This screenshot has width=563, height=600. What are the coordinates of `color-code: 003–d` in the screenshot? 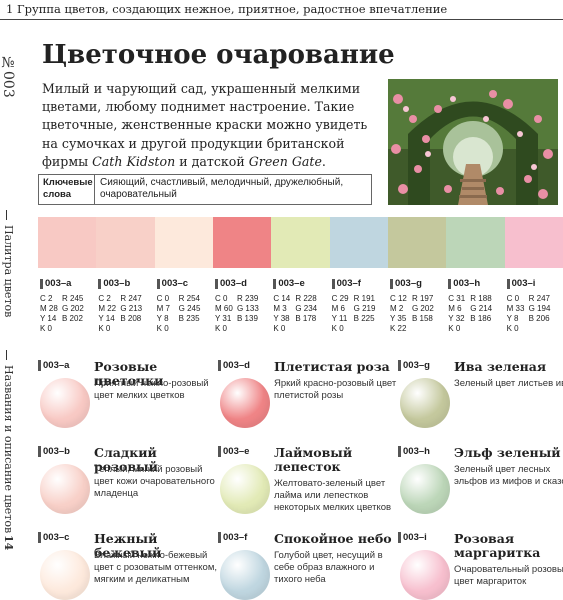 It's located at (234, 365).